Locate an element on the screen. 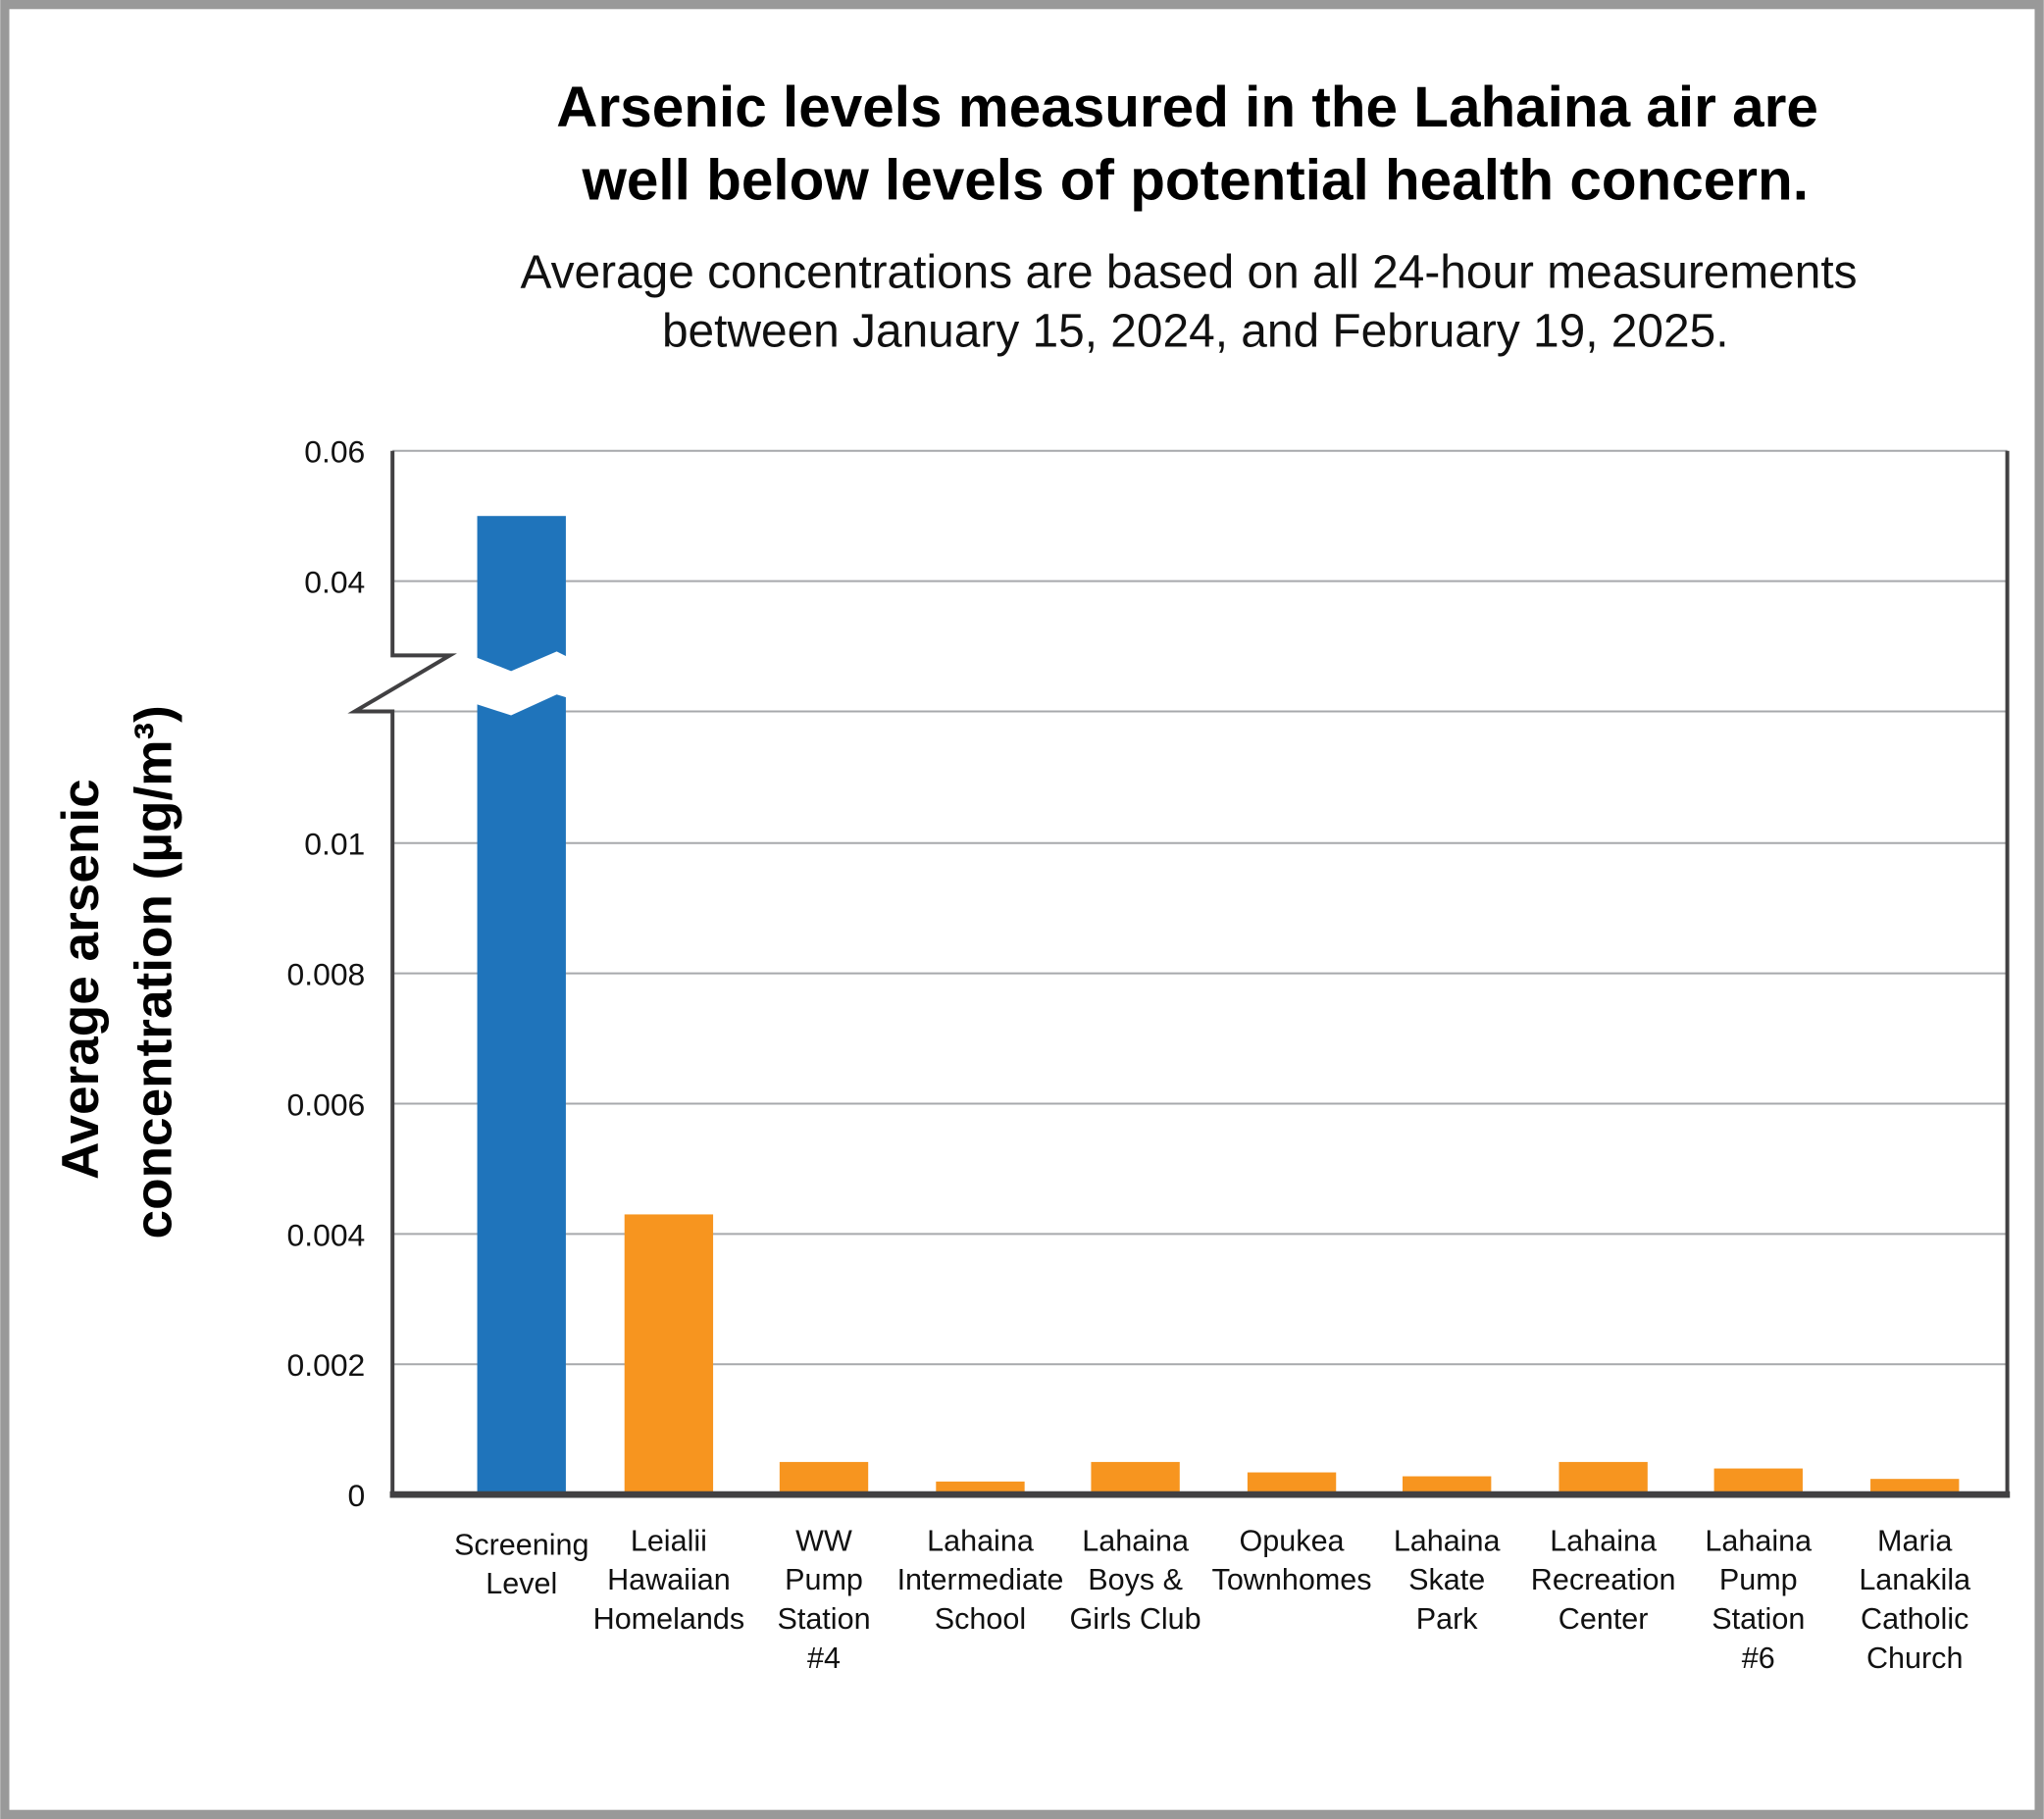 Image resolution: width=2044 pixels, height=1819 pixels. y-tick-label: 0.06 is located at coordinates (334, 452).